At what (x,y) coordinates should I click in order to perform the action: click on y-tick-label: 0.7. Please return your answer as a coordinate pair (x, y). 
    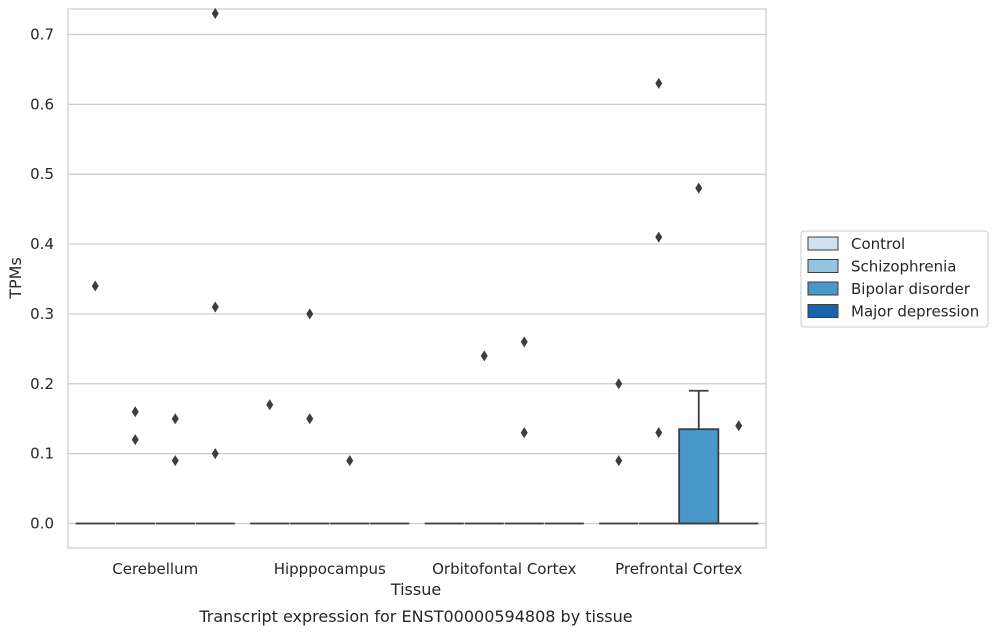
    Looking at the image, I should click on (42, 35).